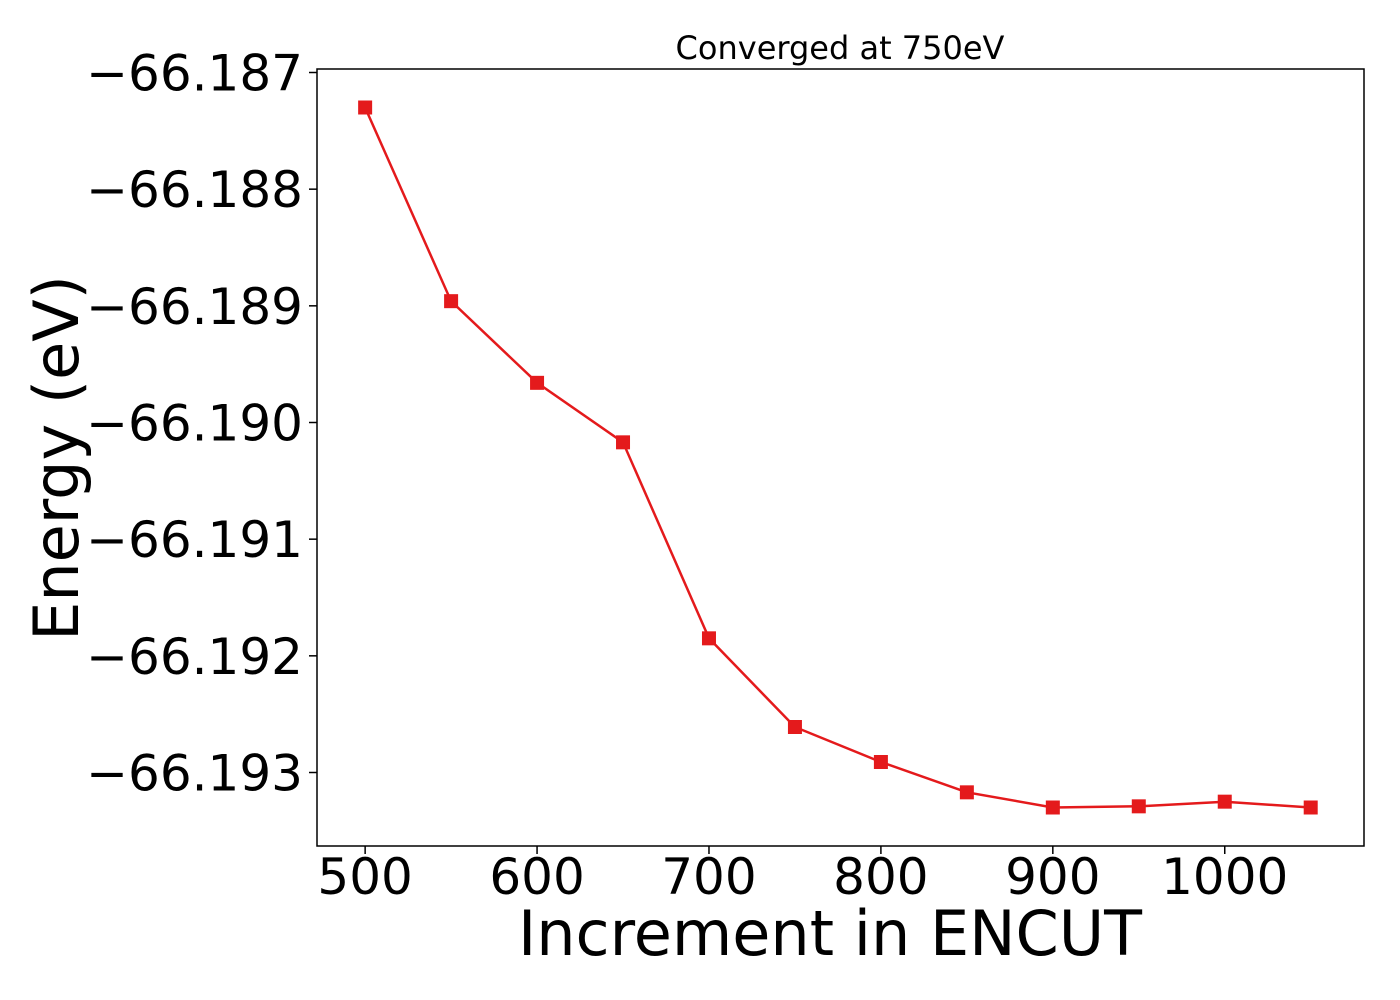 The width and height of the screenshot is (1400, 1000). What do you see at coordinates (194, 424) in the screenshot?
I see `y-tick-label: −66.190` at bounding box center [194, 424].